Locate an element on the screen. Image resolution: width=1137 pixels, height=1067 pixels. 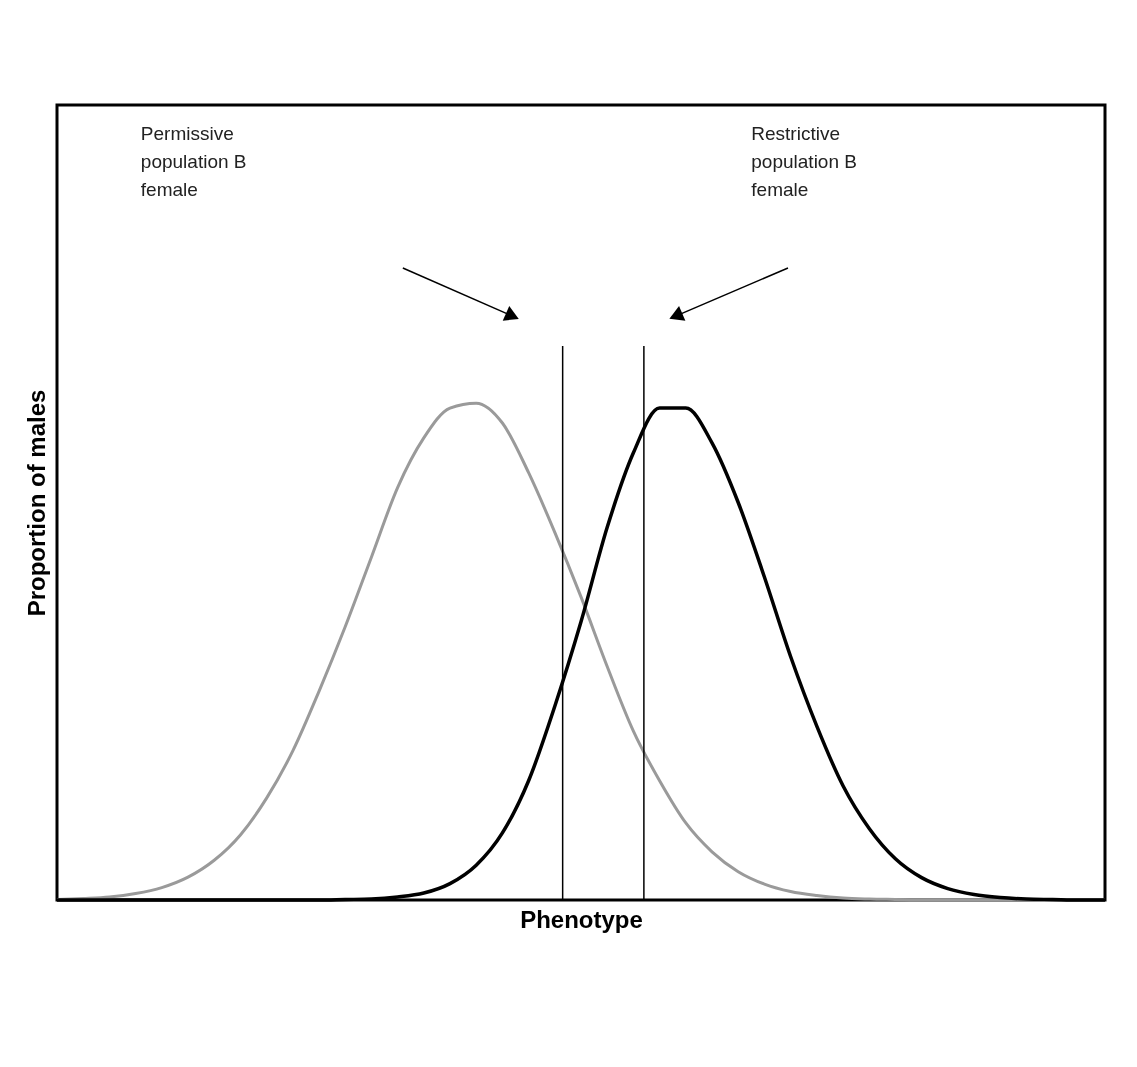
y-axis-title: Proportion of males is located at coordinates (36, 503).